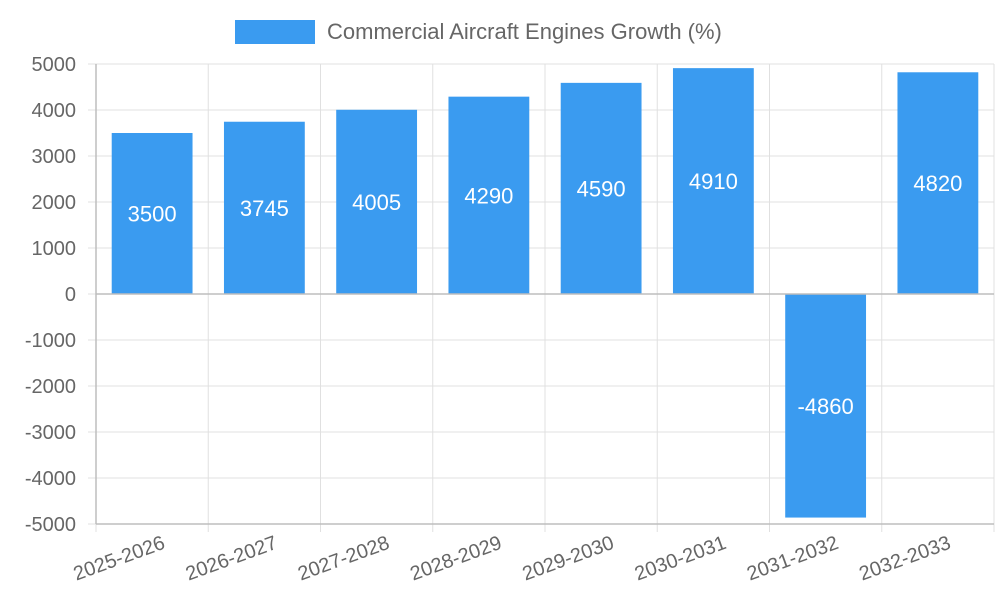 This screenshot has width=1000, height=600. I want to click on data-label: 4820, so click(937, 183).